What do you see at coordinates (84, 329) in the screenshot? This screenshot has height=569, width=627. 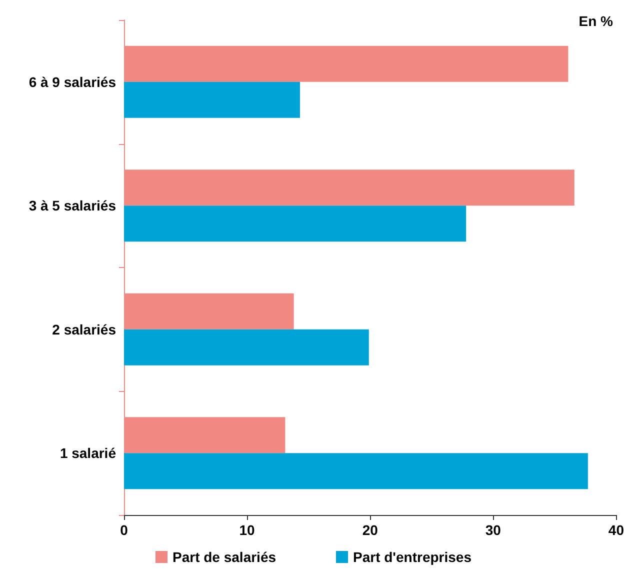 I see `y-tick-label: 2 salariés` at bounding box center [84, 329].